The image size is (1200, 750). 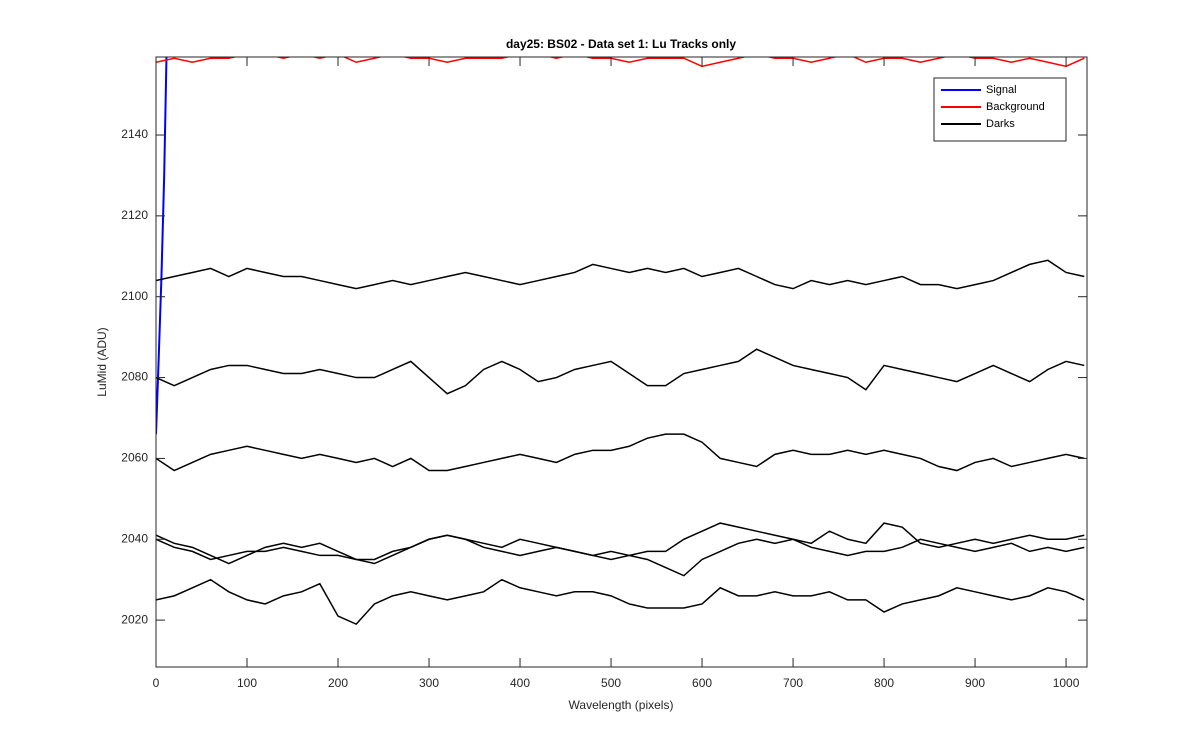 I want to click on x-axis-label: Wavelength (pixels), so click(x=621, y=705).